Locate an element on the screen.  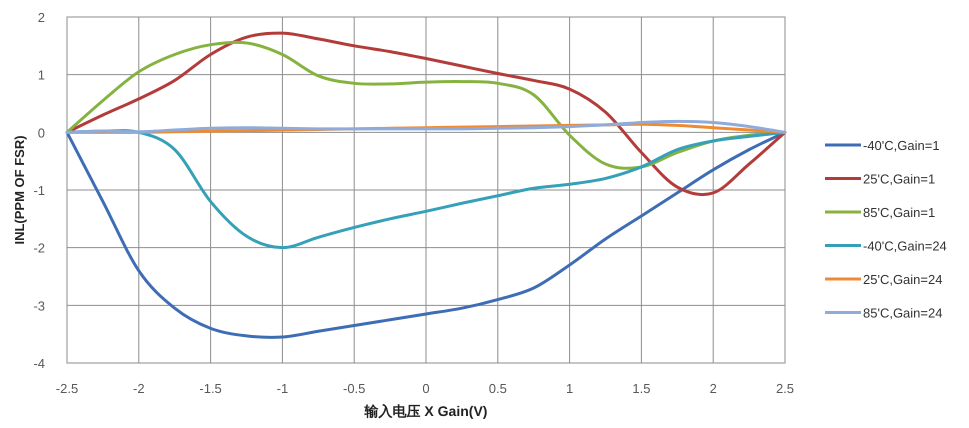
x-axis-title: 输入电压 X Gain(V) is located at coordinates (426, 411).